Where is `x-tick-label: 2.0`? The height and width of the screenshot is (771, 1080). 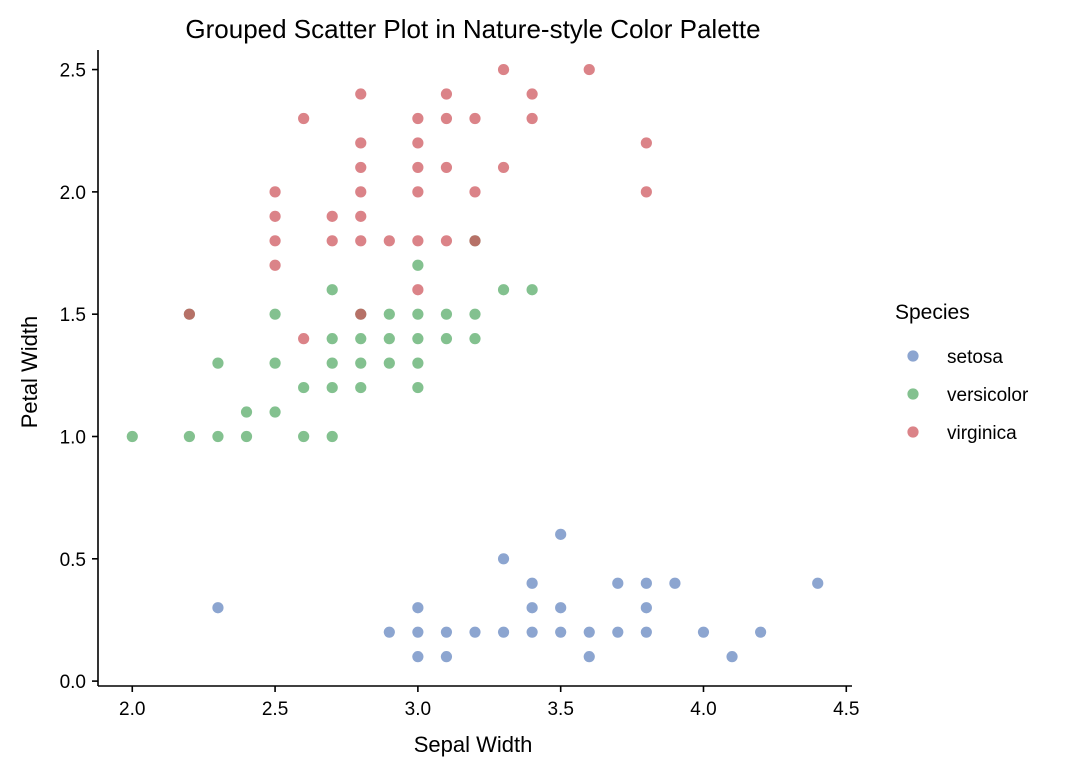 x-tick-label: 2.0 is located at coordinates (132, 709).